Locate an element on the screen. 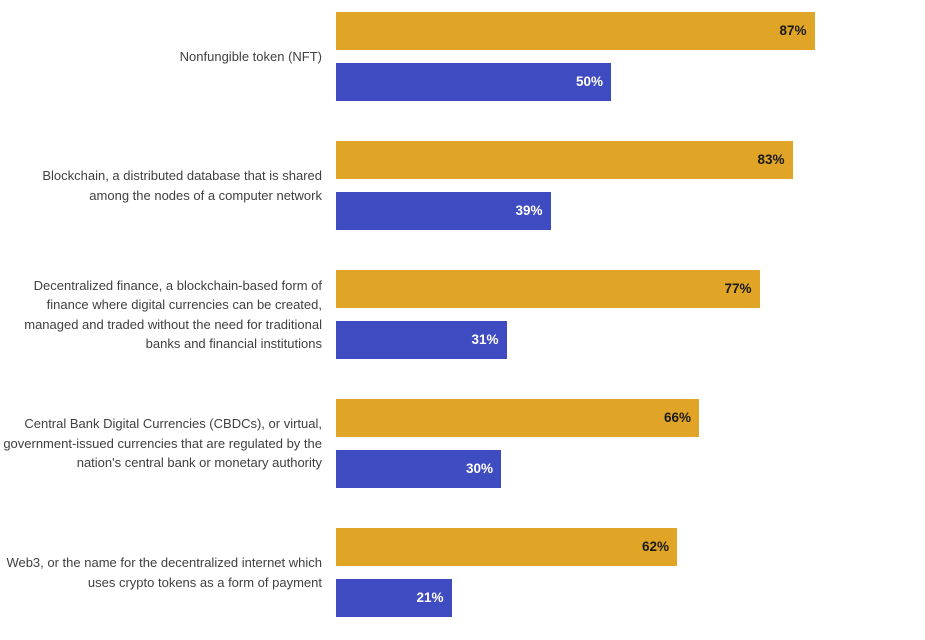 The width and height of the screenshot is (925, 640). bar-value-label: 30% is located at coordinates (479, 468).